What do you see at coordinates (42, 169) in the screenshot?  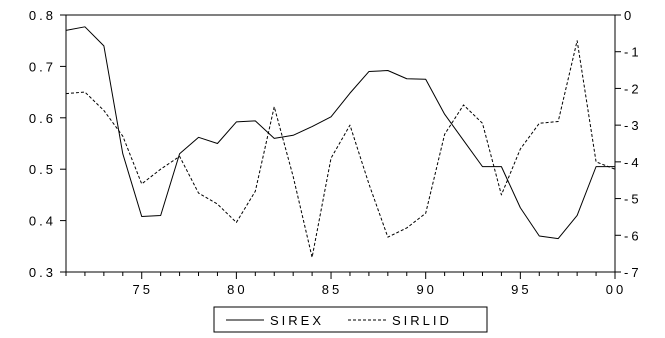 I see `left-tick-label: 0.5` at bounding box center [42, 169].